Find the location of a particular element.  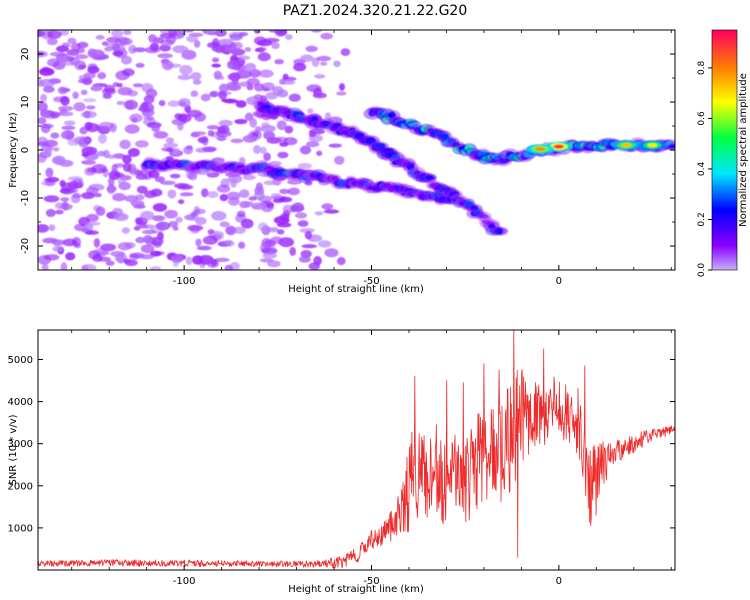

colorbar-label: Normalized spectral amplitude is located at coordinates (743, 150).